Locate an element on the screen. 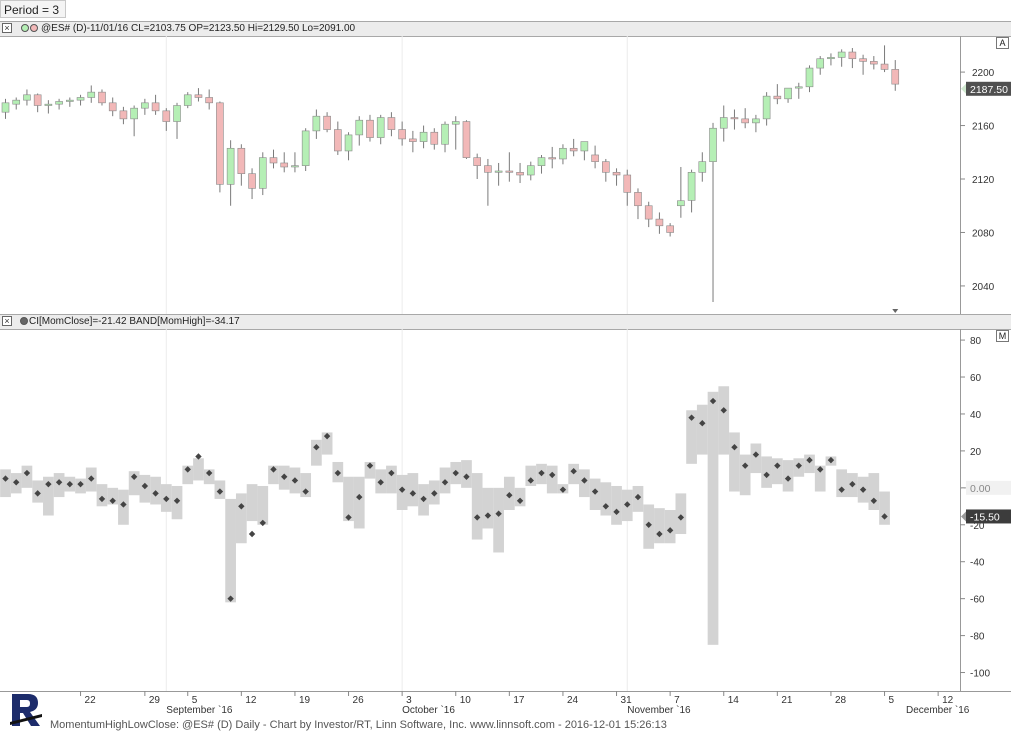 The height and width of the screenshot is (733, 1011). investor-rt-logo is located at coordinates (26, 710).